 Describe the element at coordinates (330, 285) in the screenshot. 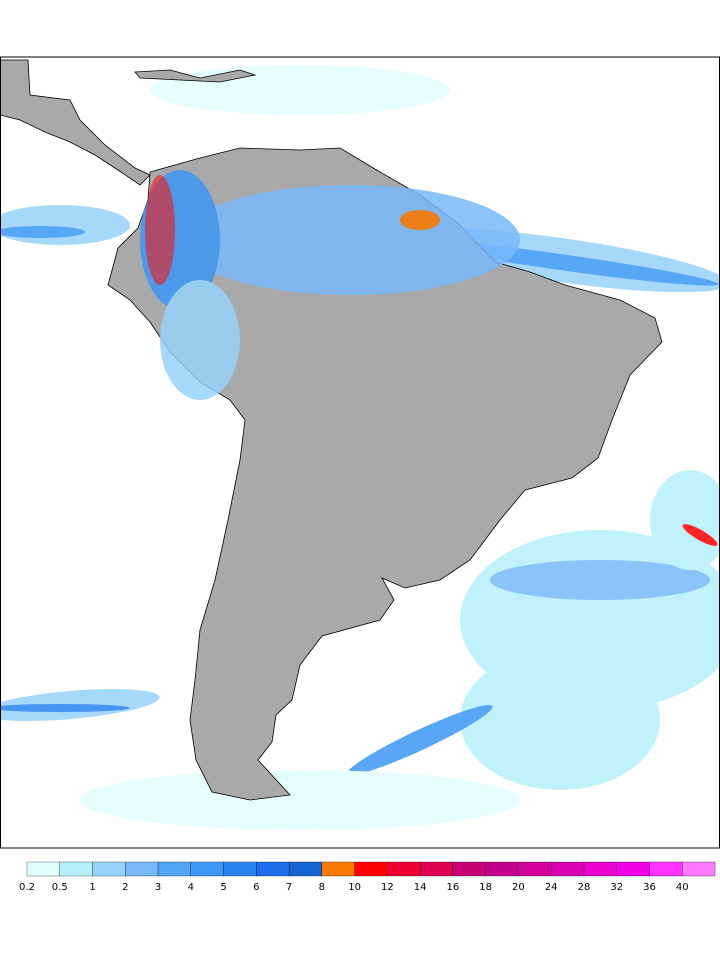

I see `precipitation-land` at that location.